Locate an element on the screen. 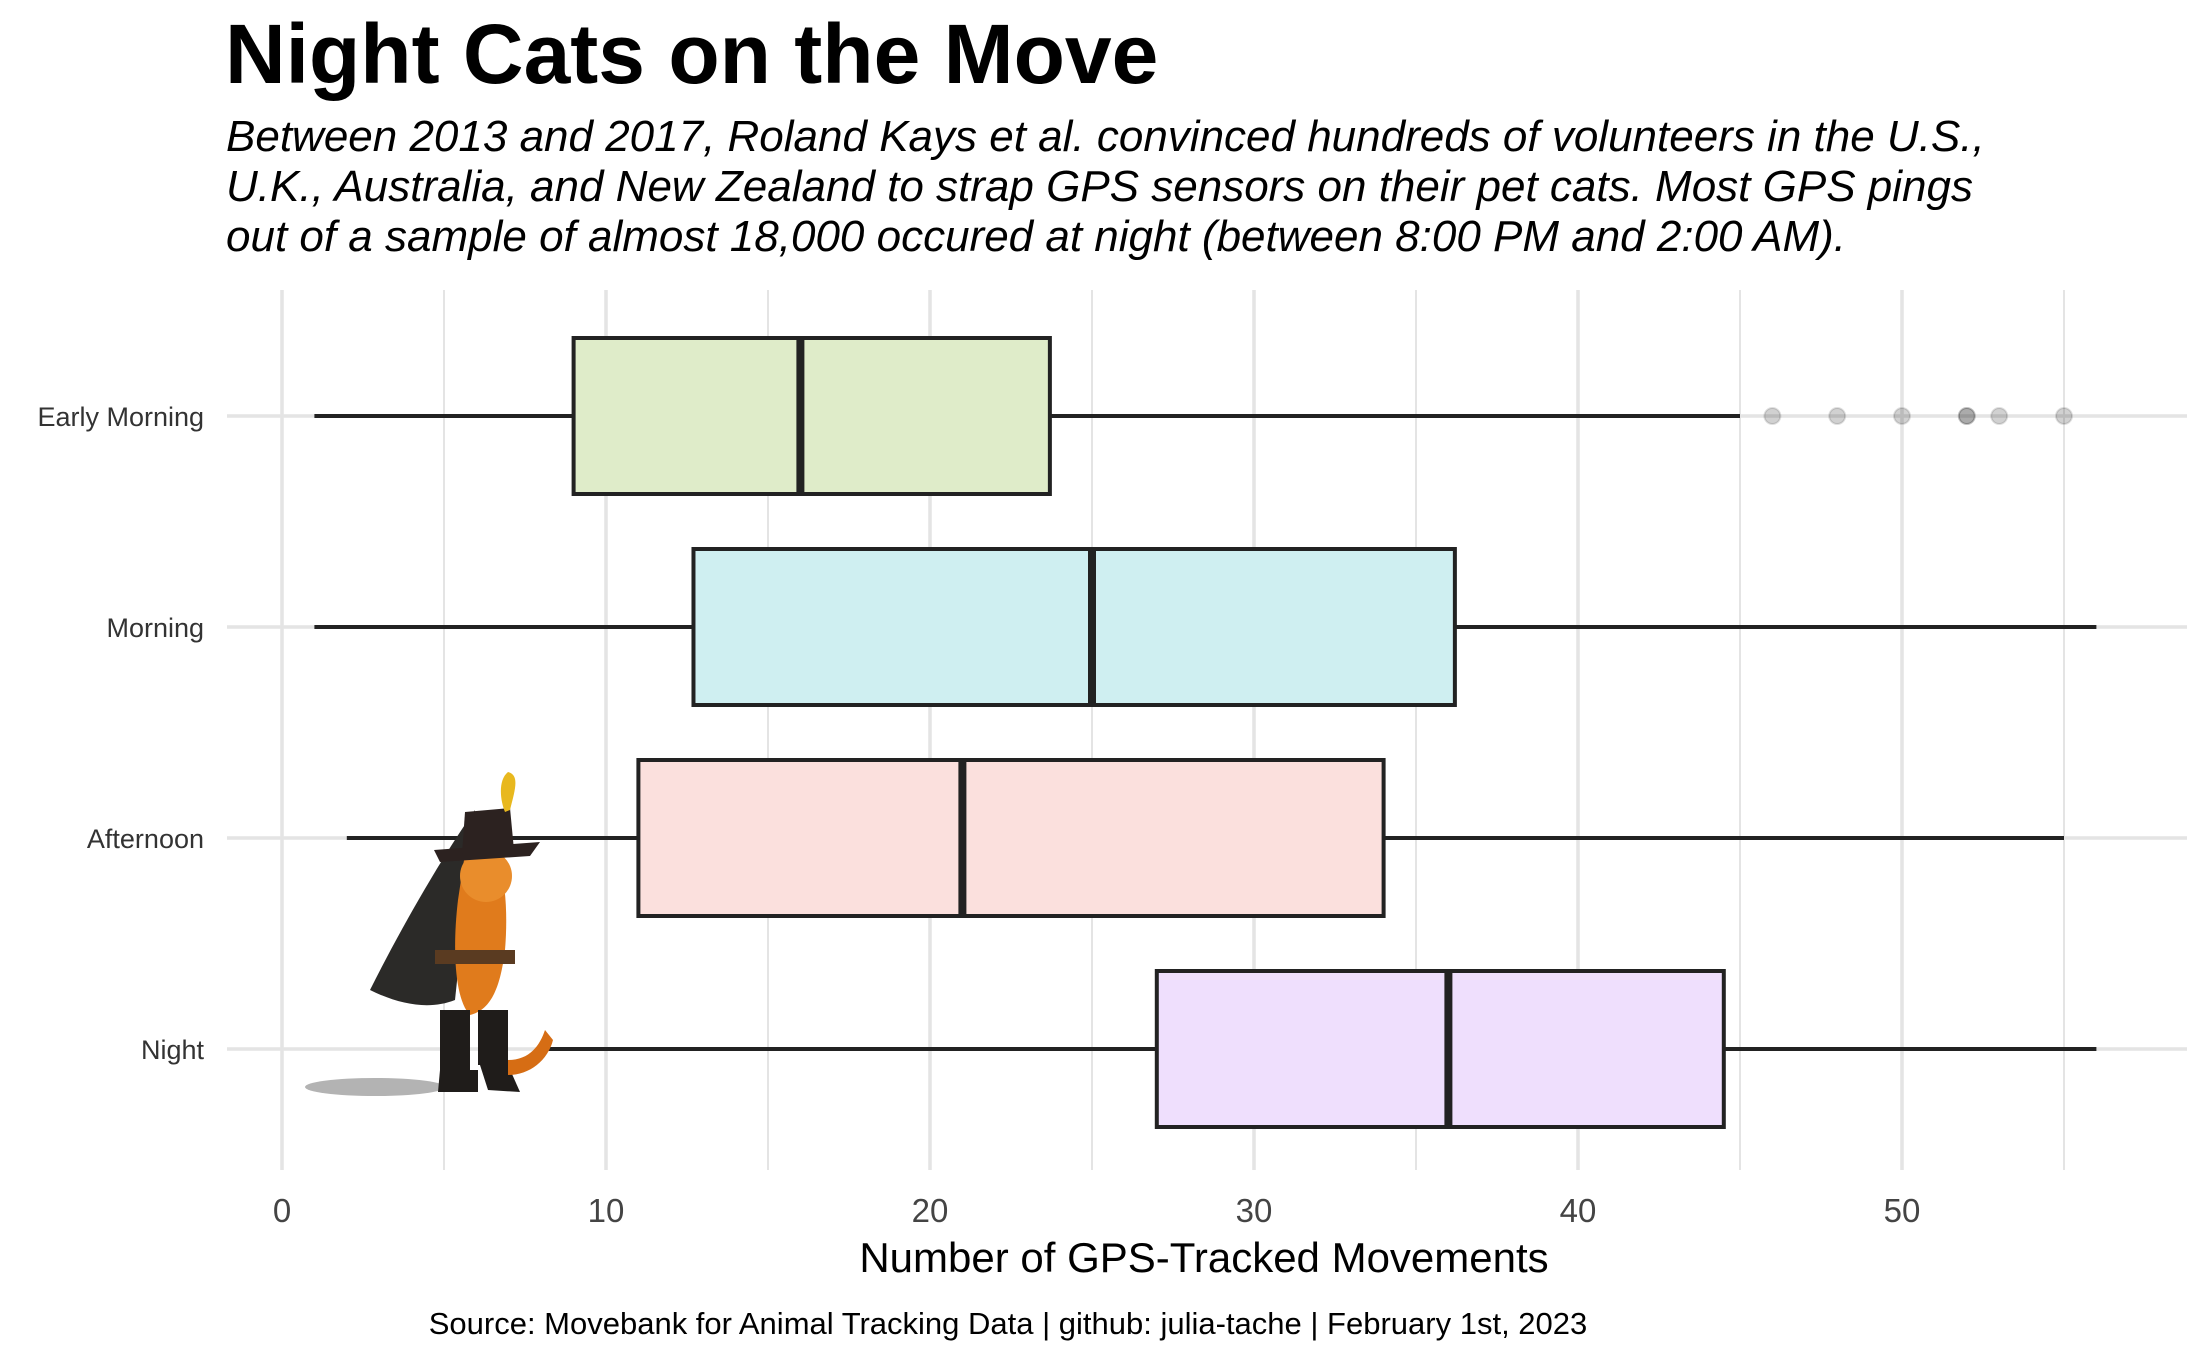 The image size is (2187, 1351). x-tick-label-10: 10 is located at coordinates (606, 1210).